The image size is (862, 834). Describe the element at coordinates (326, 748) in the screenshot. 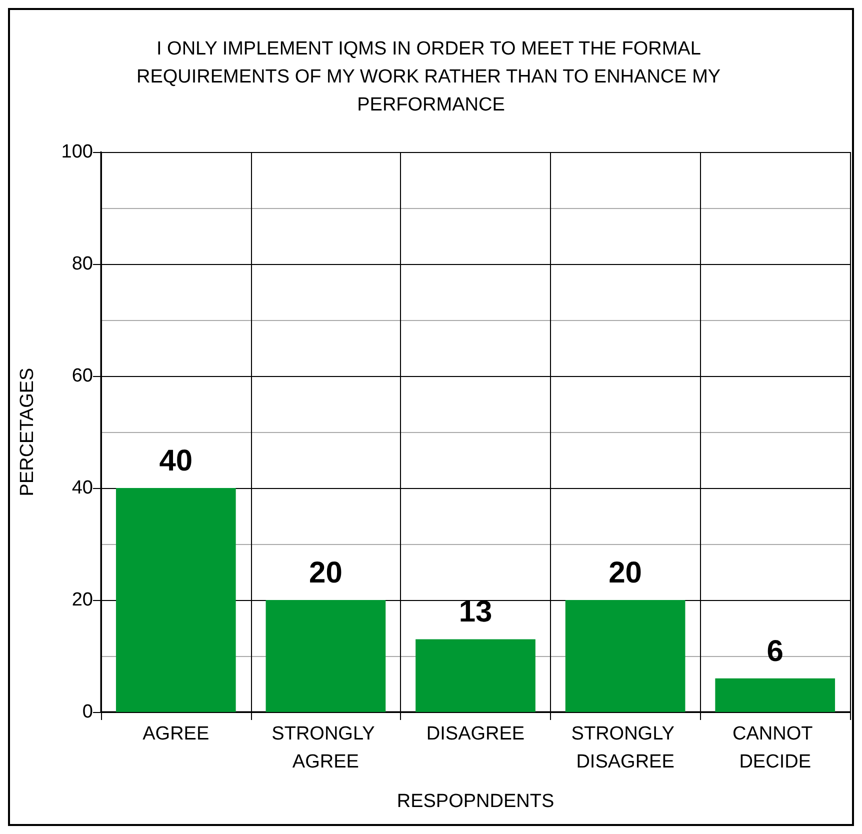

I see `x-tick-label: STRONGLY AGREE` at that location.